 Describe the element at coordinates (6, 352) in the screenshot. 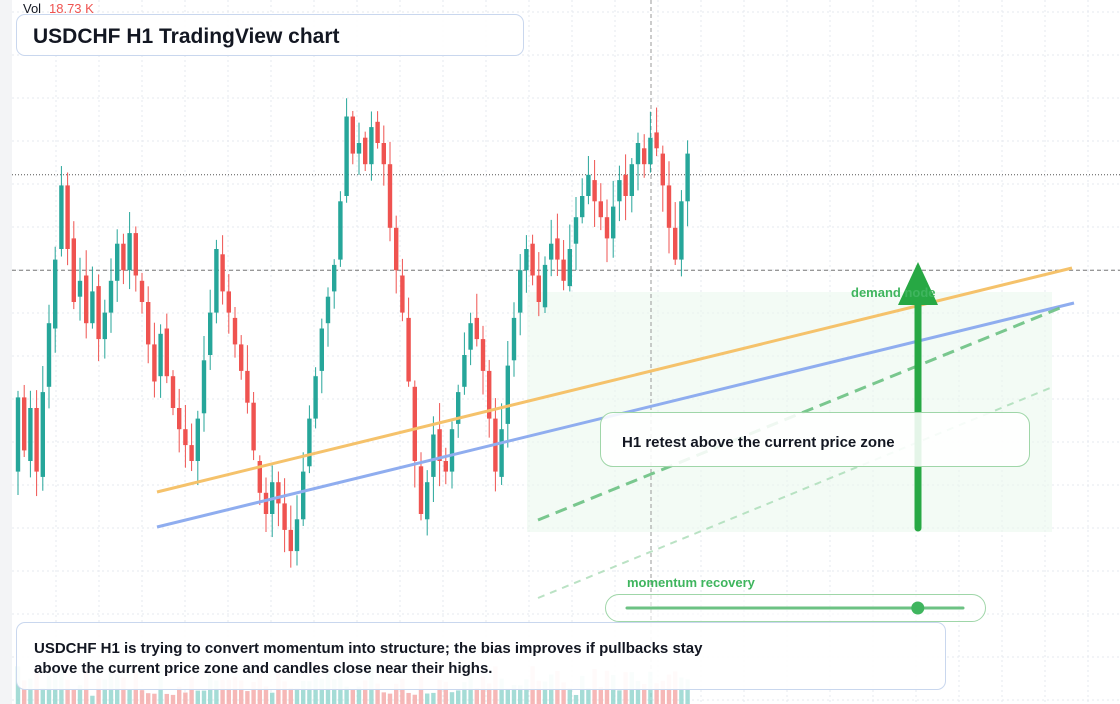

I see `left-toolbar-rail` at that location.